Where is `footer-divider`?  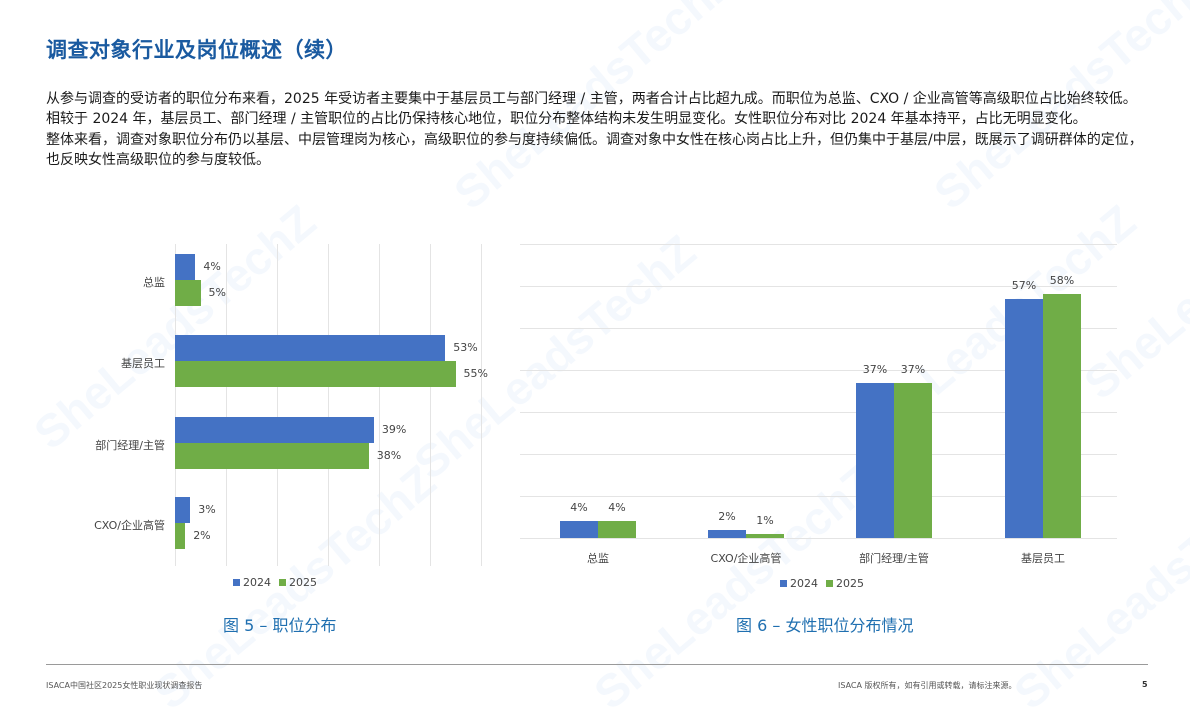
footer-divider is located at coordinates (597, 664).